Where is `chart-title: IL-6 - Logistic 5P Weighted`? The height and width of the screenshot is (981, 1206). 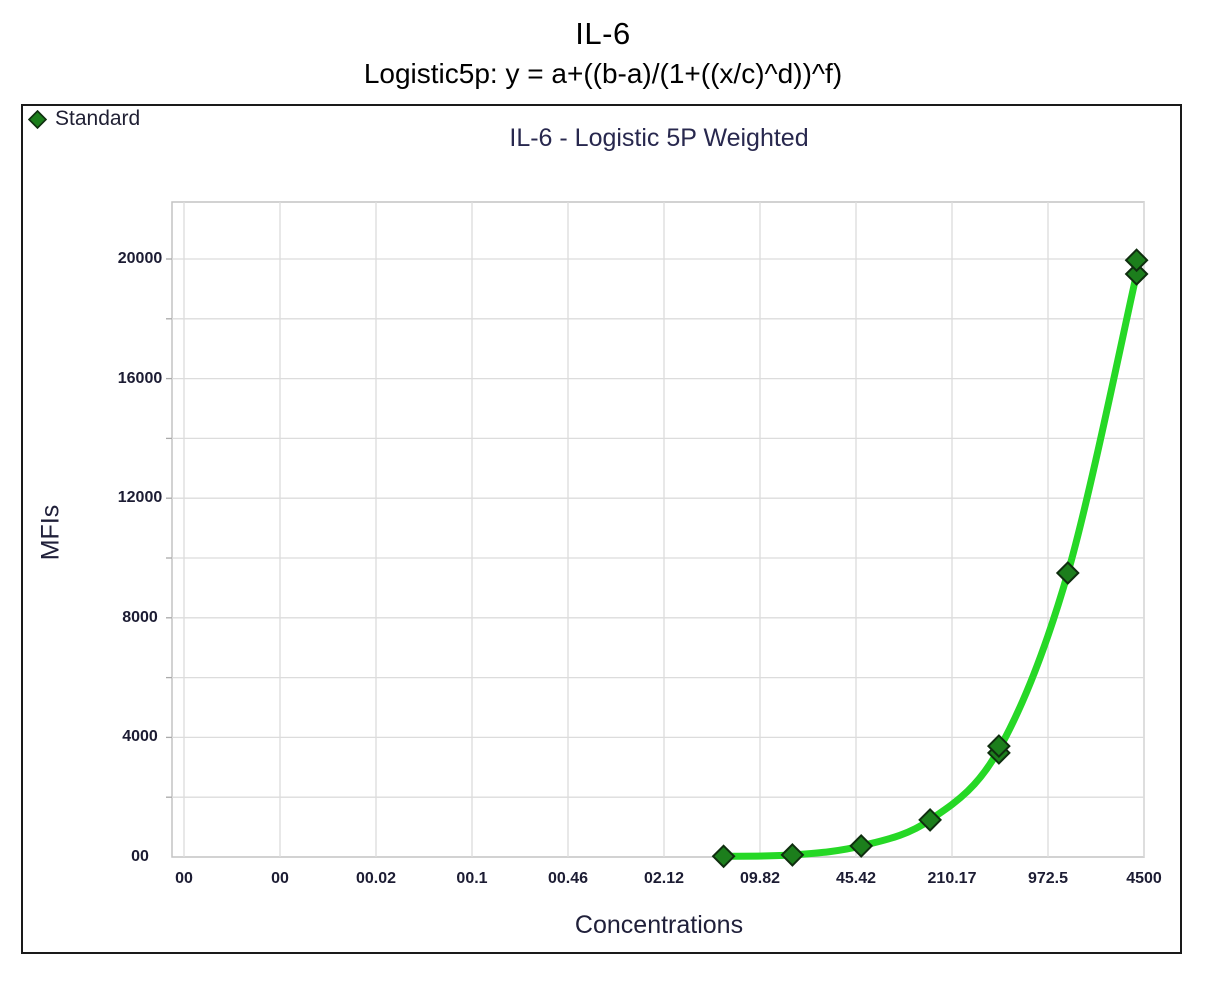
chart-title: IL-6 - Logistic 5P Weighted is located at coordinates (659, 138).